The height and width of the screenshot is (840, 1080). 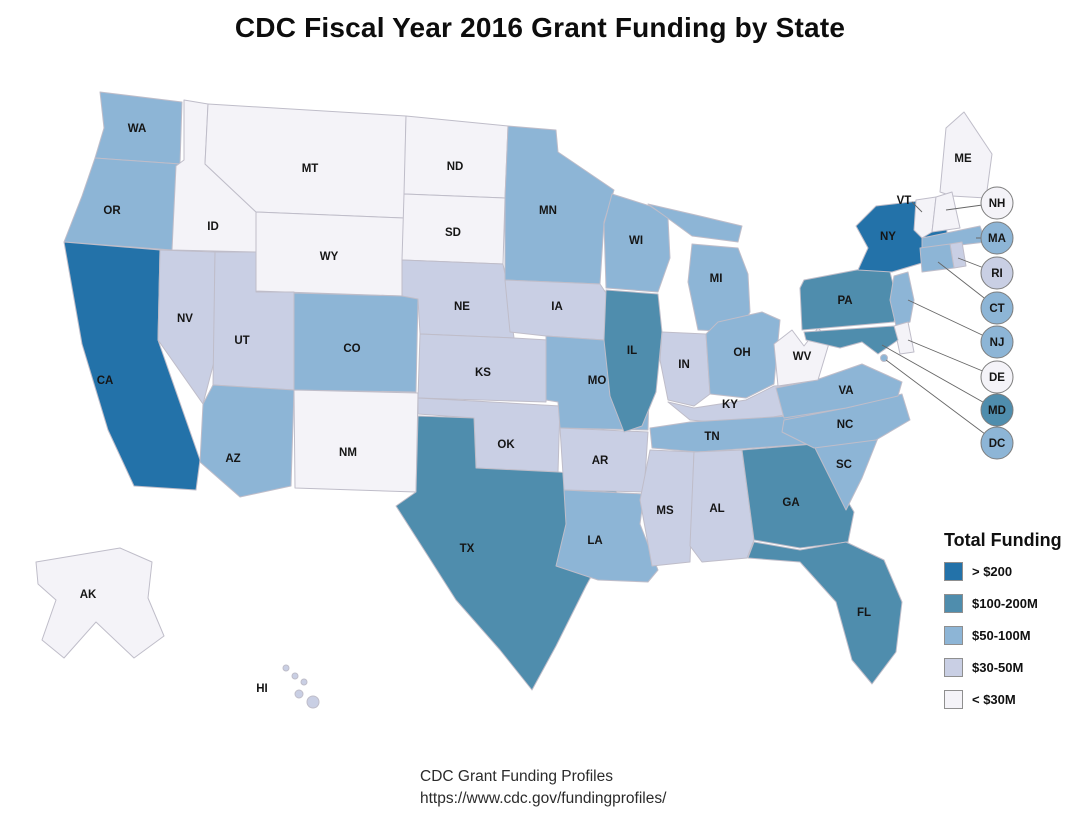 I want to click on state-nh, so click(x=946, y=212).